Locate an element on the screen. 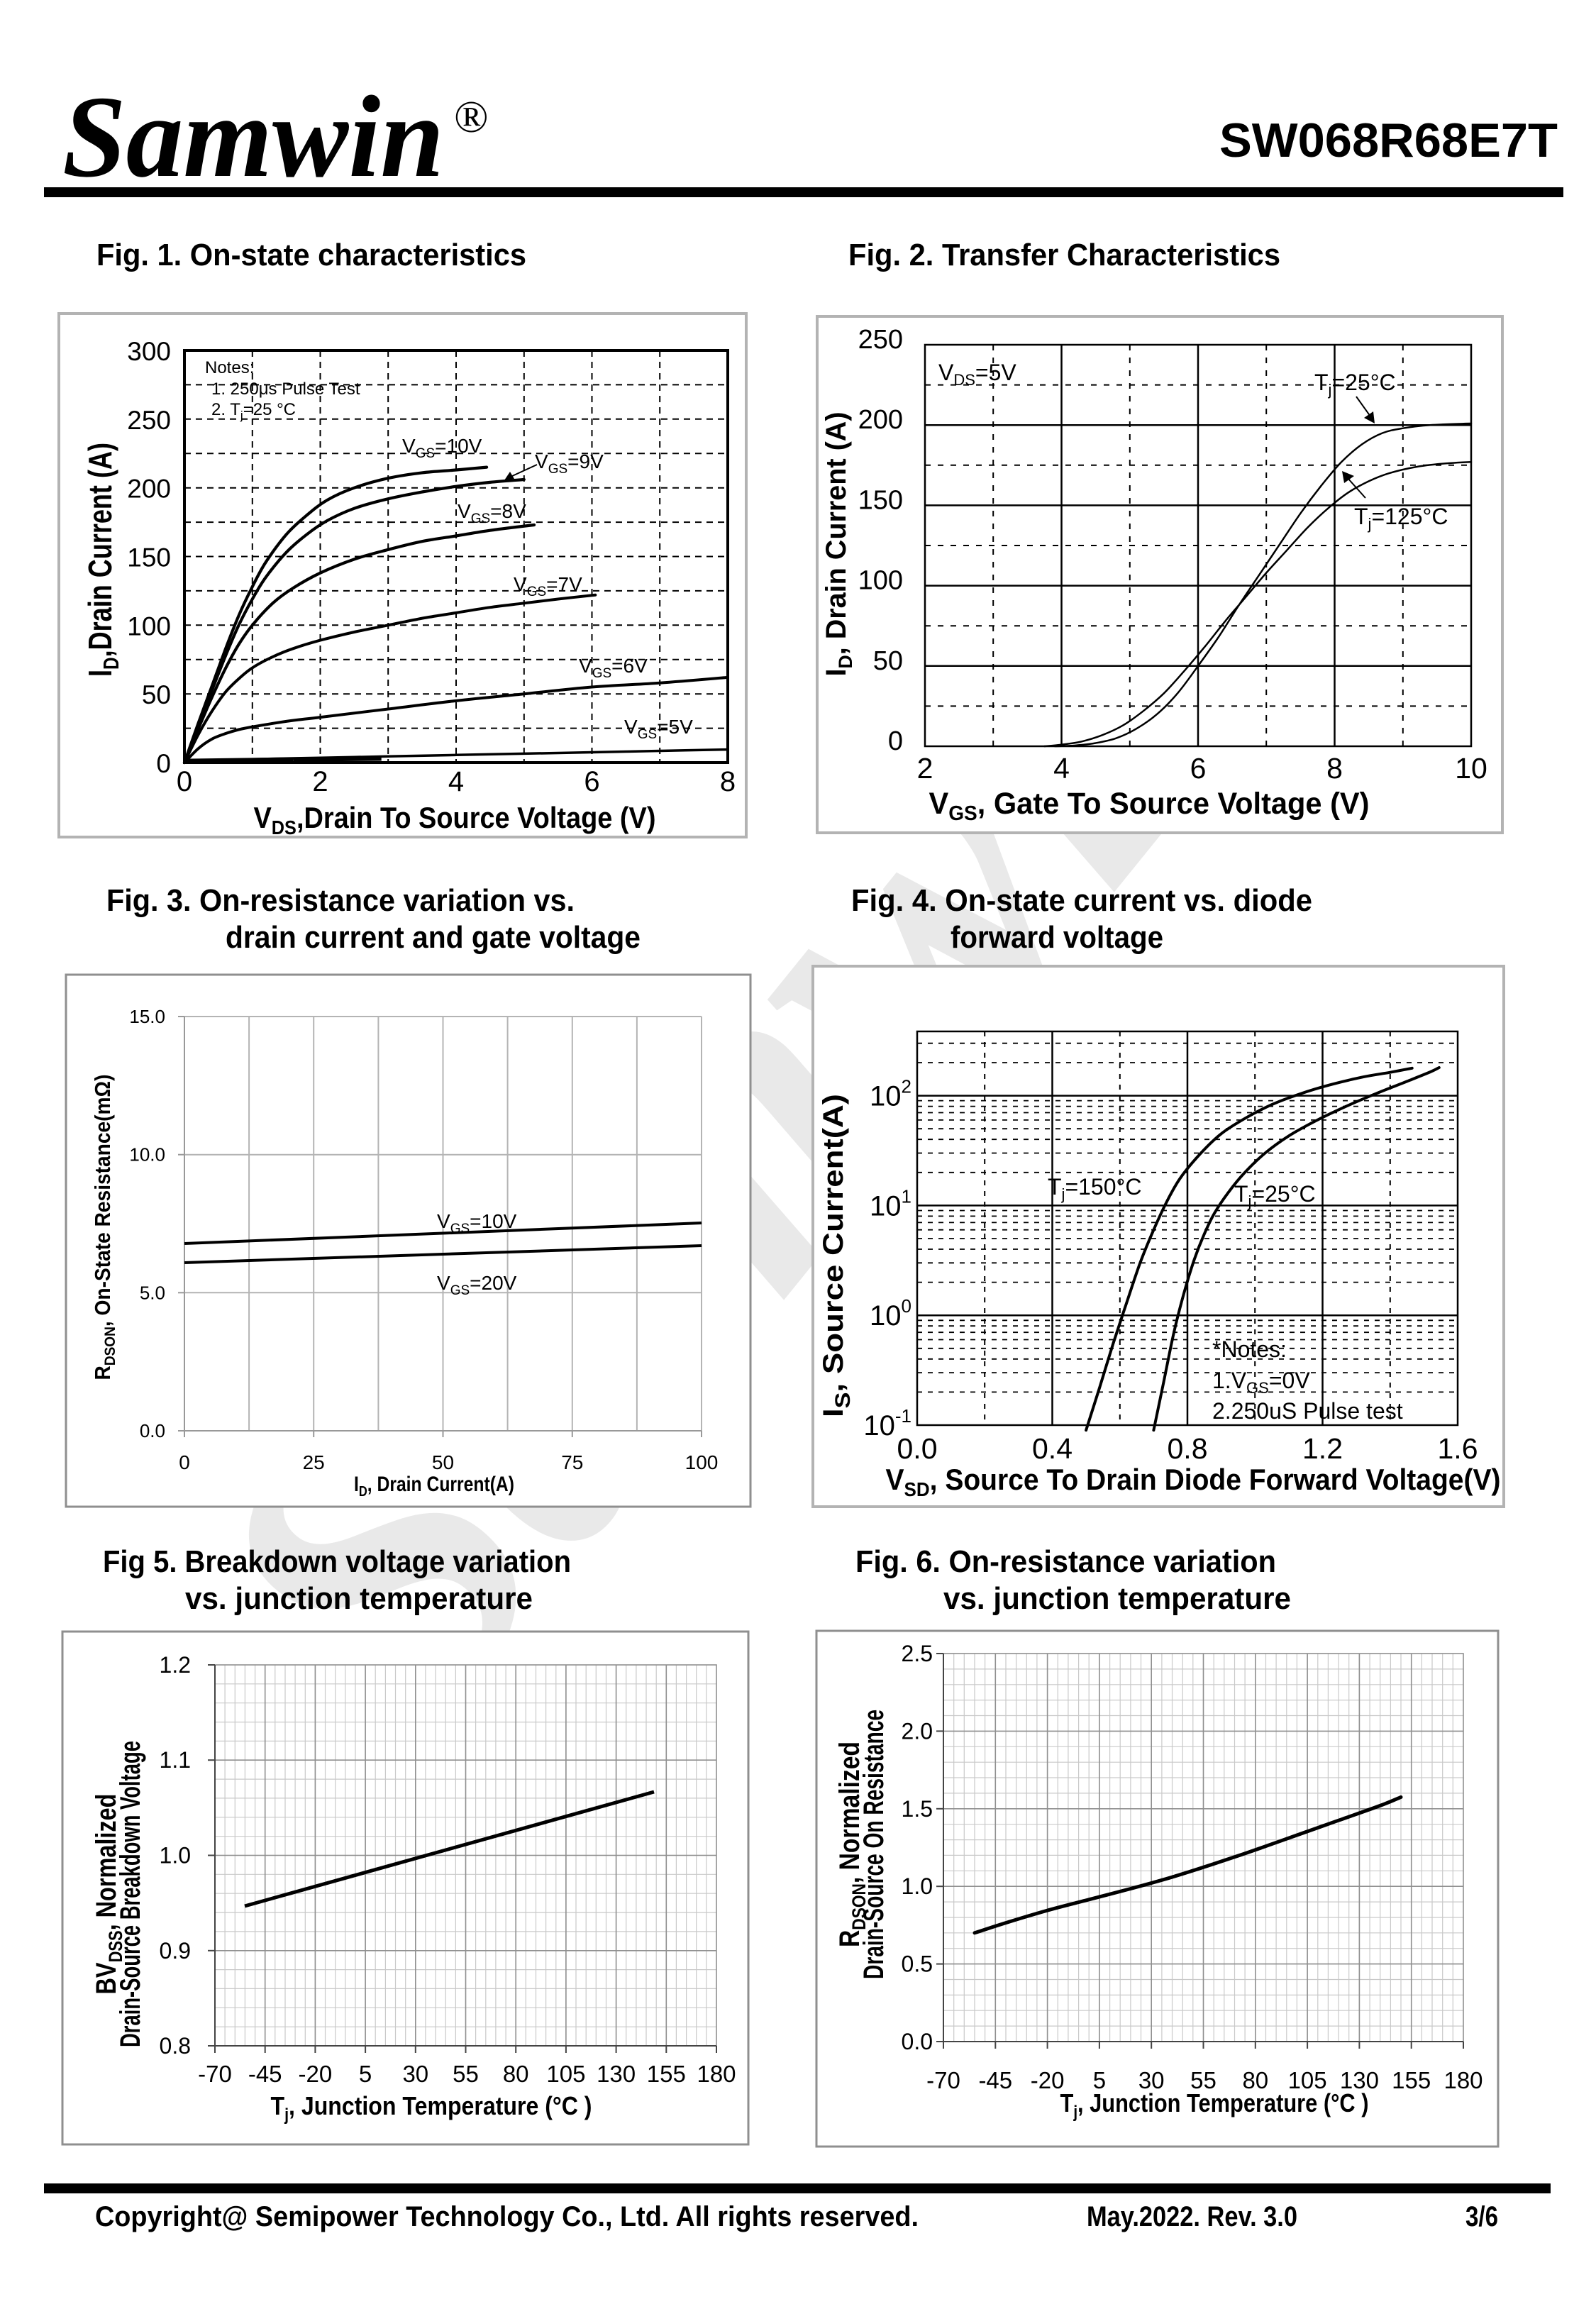  svg-text: vs. junction temperature is located at coordinates (1117, 1598).